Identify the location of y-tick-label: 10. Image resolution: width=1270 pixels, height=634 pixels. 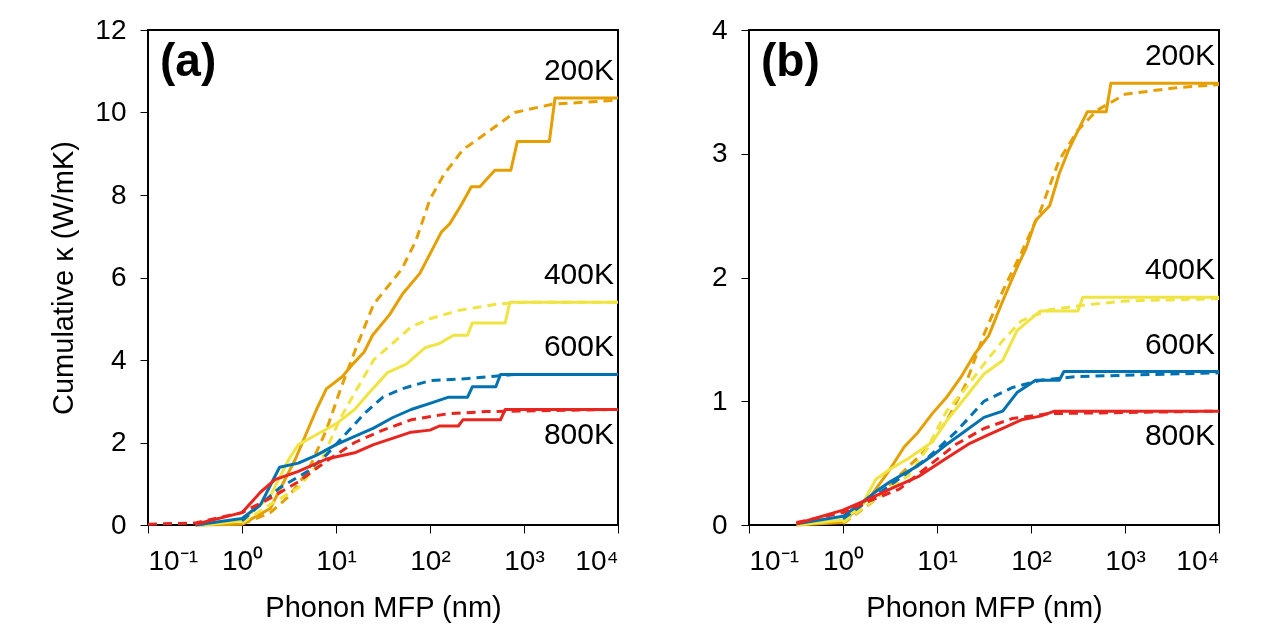
(111, 111).